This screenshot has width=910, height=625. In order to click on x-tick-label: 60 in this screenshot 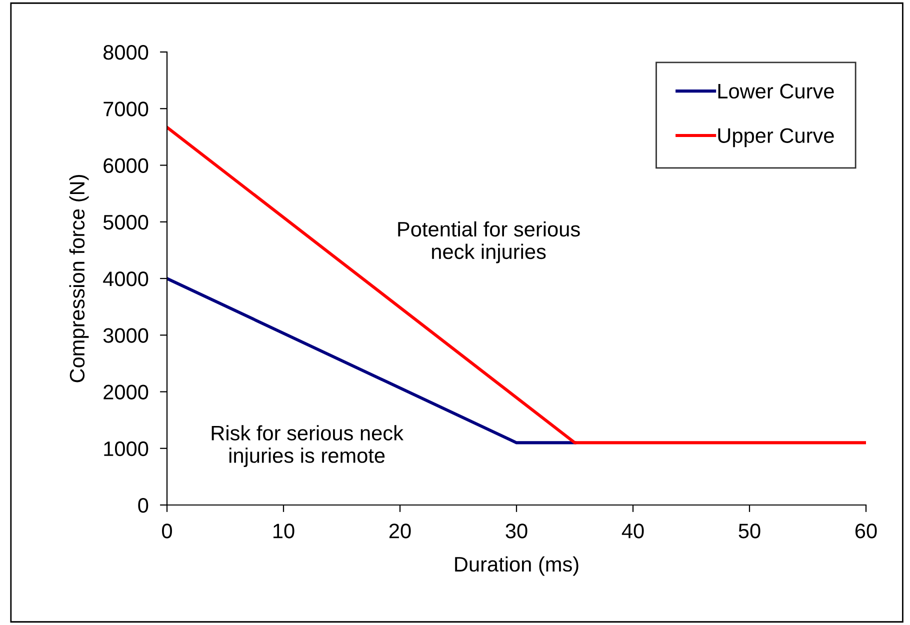, I will do `click(866, 531)`.